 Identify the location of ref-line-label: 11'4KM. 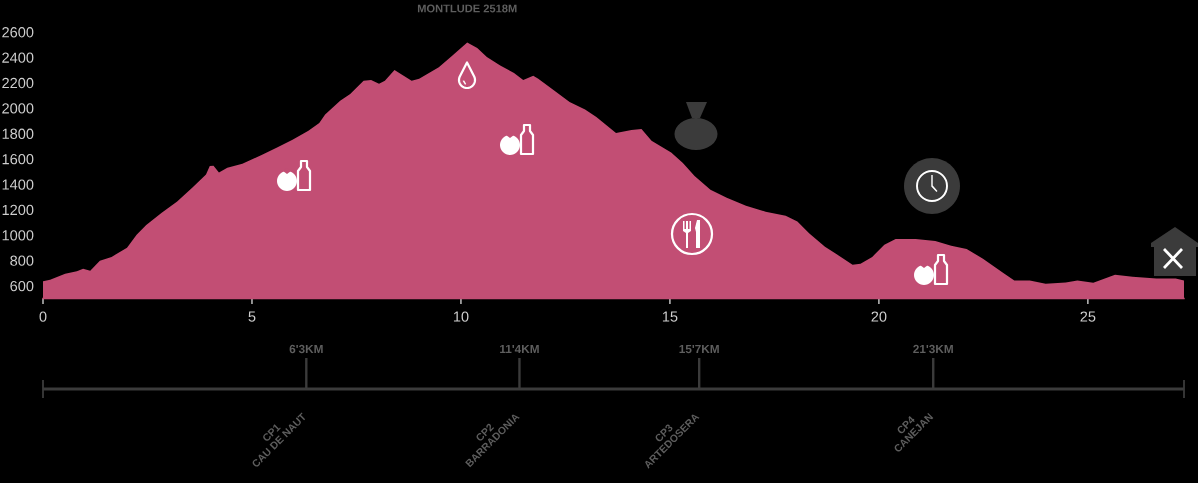
(519, 349).